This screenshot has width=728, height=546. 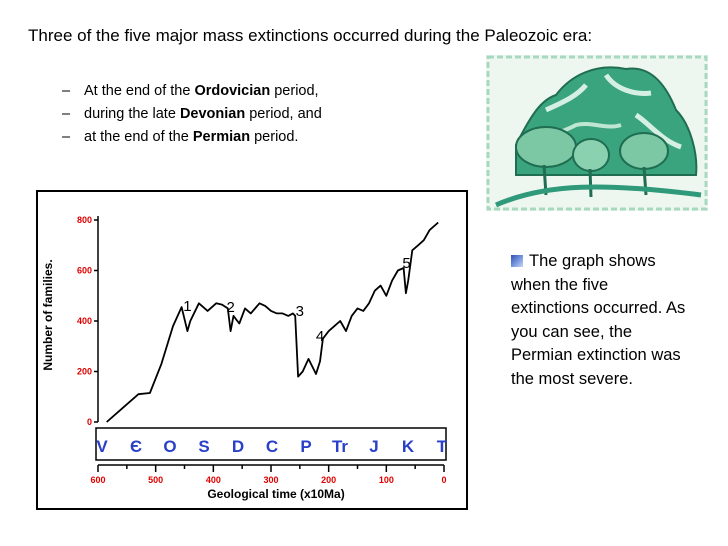 I want to click on y-tick-label: 400, so click(x=84, y=321).